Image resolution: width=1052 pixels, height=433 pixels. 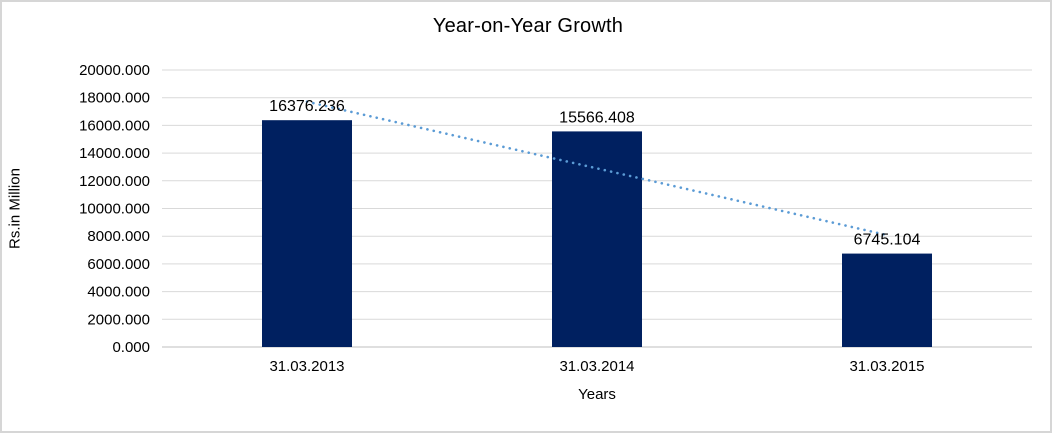 I want to click on y-tick-label: 6000.000, so click(x=118, y=264).